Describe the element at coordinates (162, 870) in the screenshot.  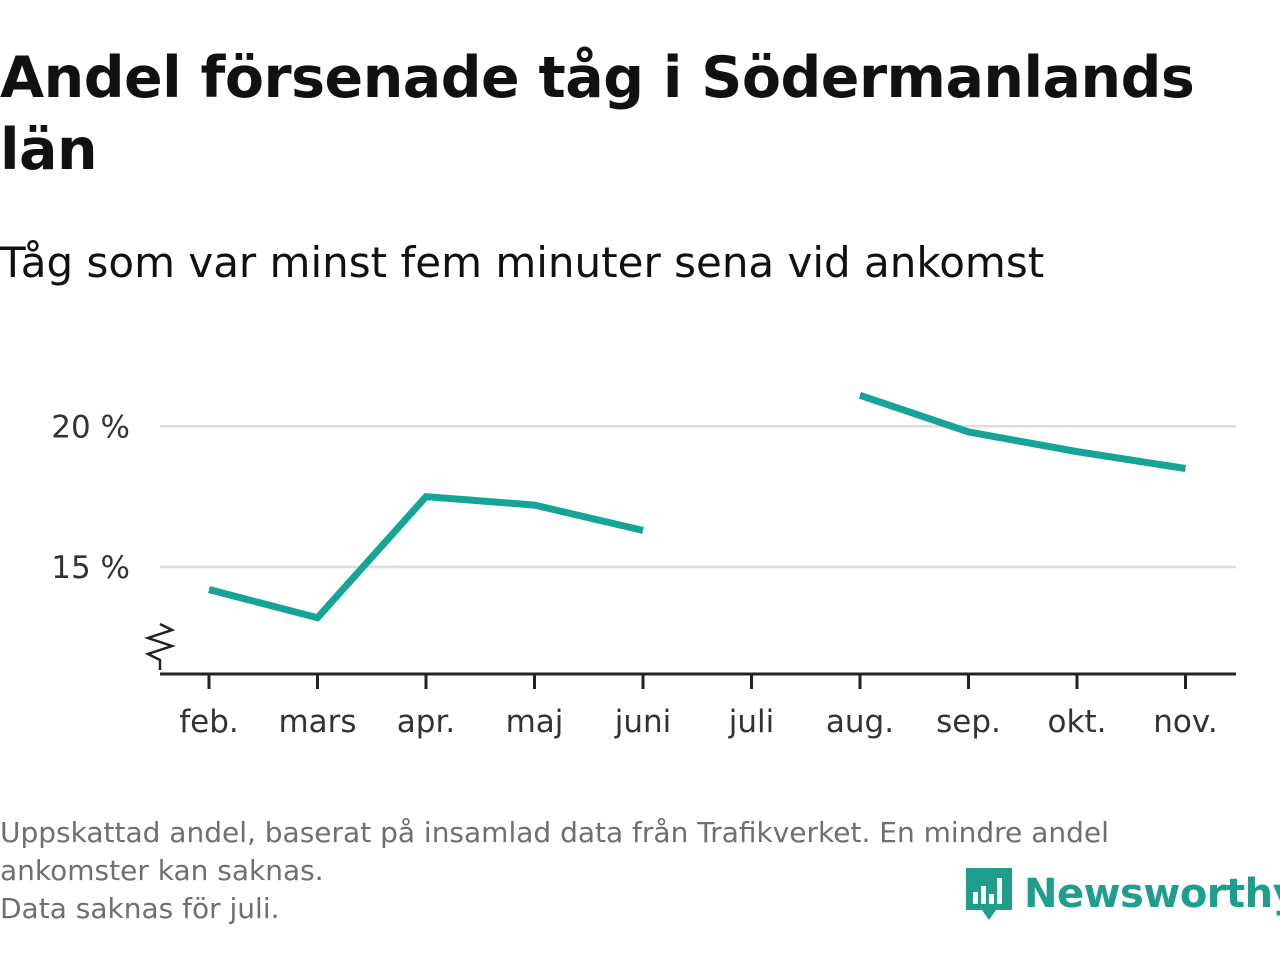
I see `footnote-line-2: ankomster kan saknas.` at that location.